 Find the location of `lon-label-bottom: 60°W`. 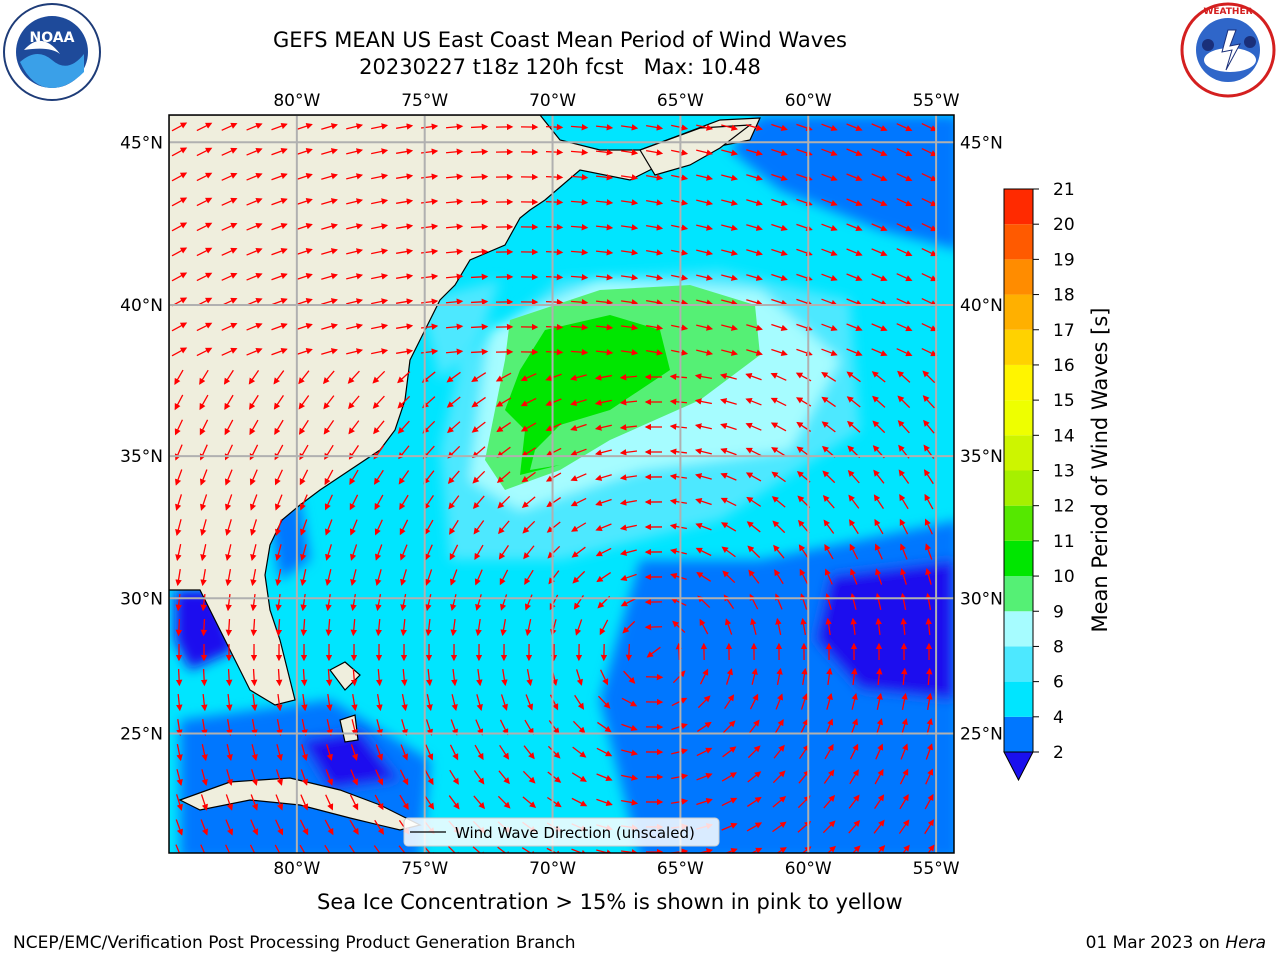

lon-label-bottom: 60°W is located at coordinates (808, 869).